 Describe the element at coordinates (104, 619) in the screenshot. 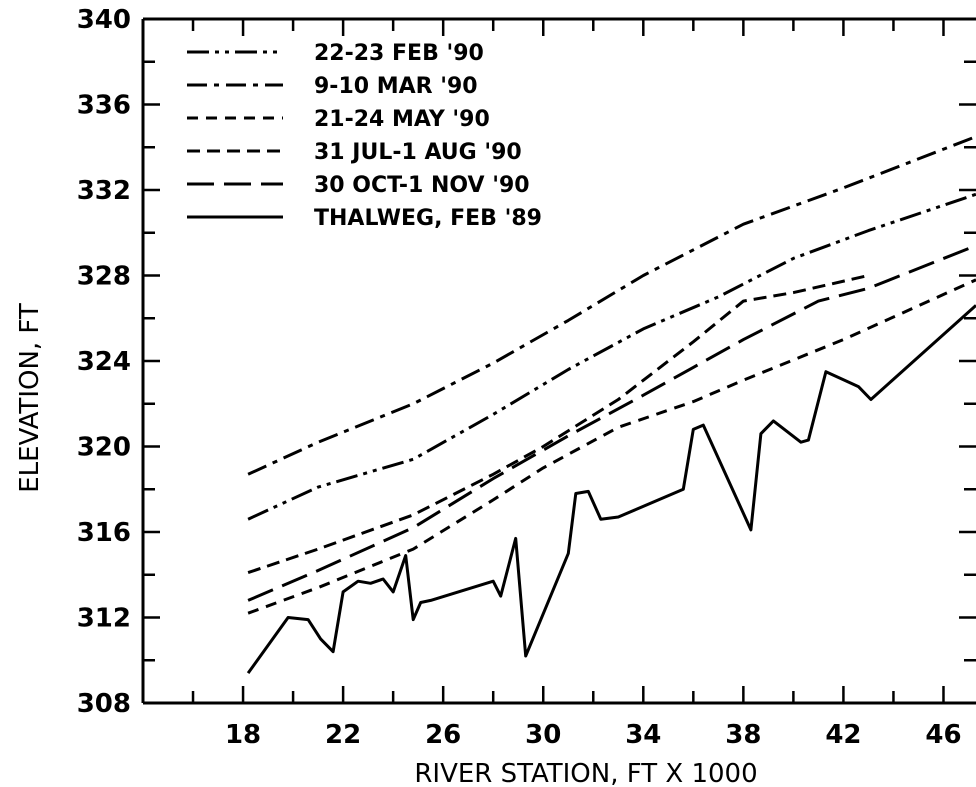

I see `y-tick-label: 312` at that location.